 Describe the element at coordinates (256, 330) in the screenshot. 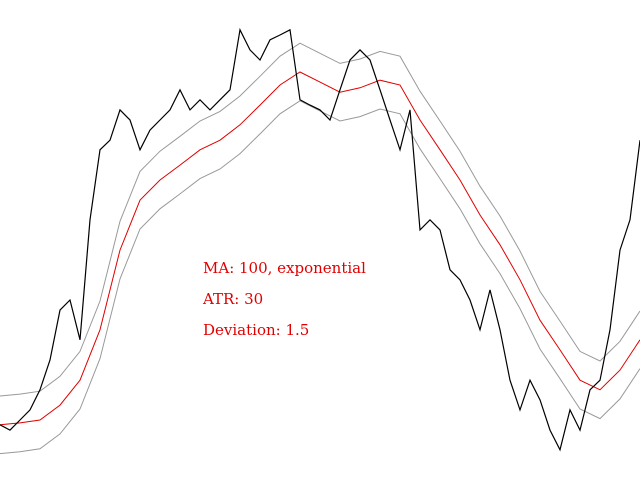

I see `annotation: Deviation: 1.5` at that location.